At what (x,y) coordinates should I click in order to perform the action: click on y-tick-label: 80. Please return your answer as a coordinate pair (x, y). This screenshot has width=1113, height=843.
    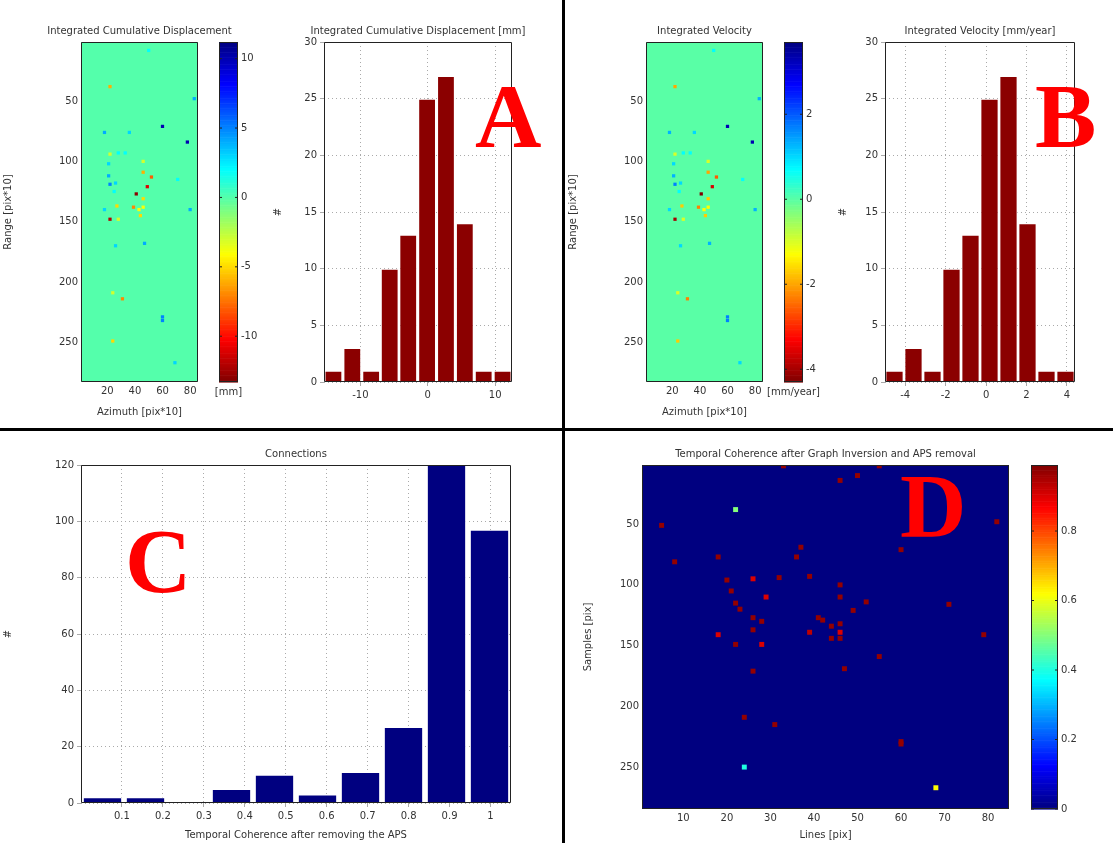
    Looking at the image, I should click on (67, 577).